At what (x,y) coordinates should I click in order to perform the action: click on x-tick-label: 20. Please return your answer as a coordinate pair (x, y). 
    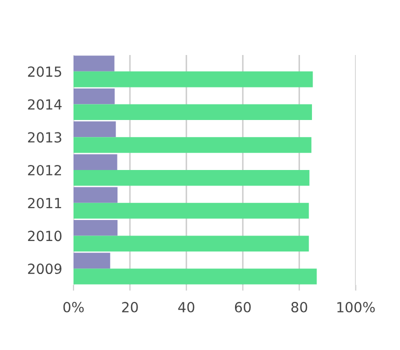
    Looking at the image, I should click on (130, 307).